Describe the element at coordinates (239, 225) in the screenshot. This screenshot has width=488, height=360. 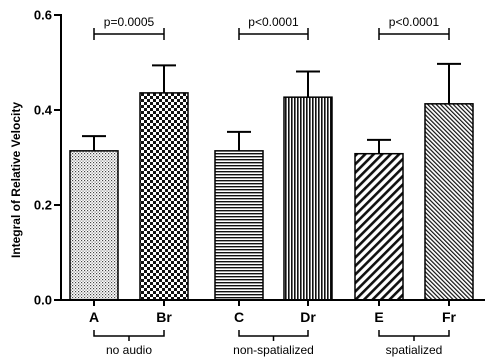
I see `bar-c` at that location.